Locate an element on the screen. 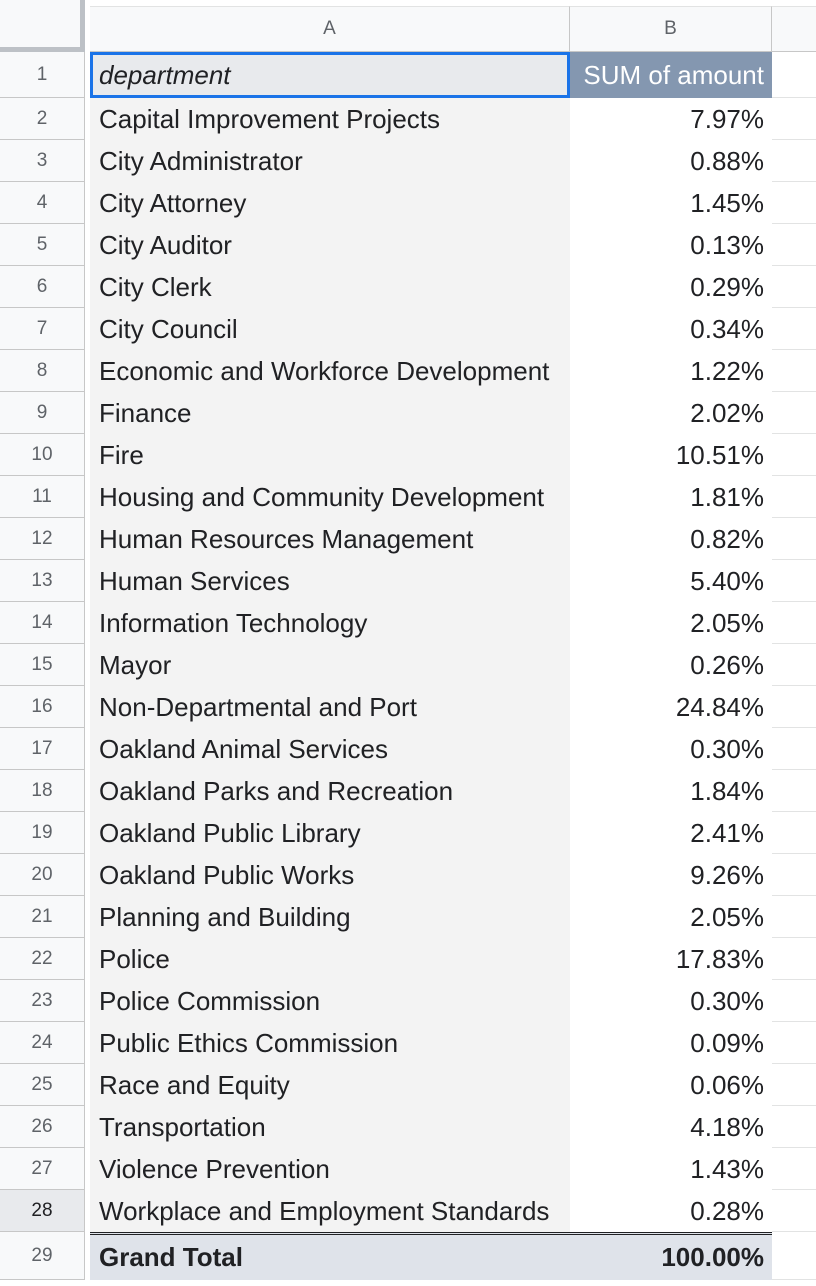  department-cell: Oakland Public Library is located at coordinates (330, 833).